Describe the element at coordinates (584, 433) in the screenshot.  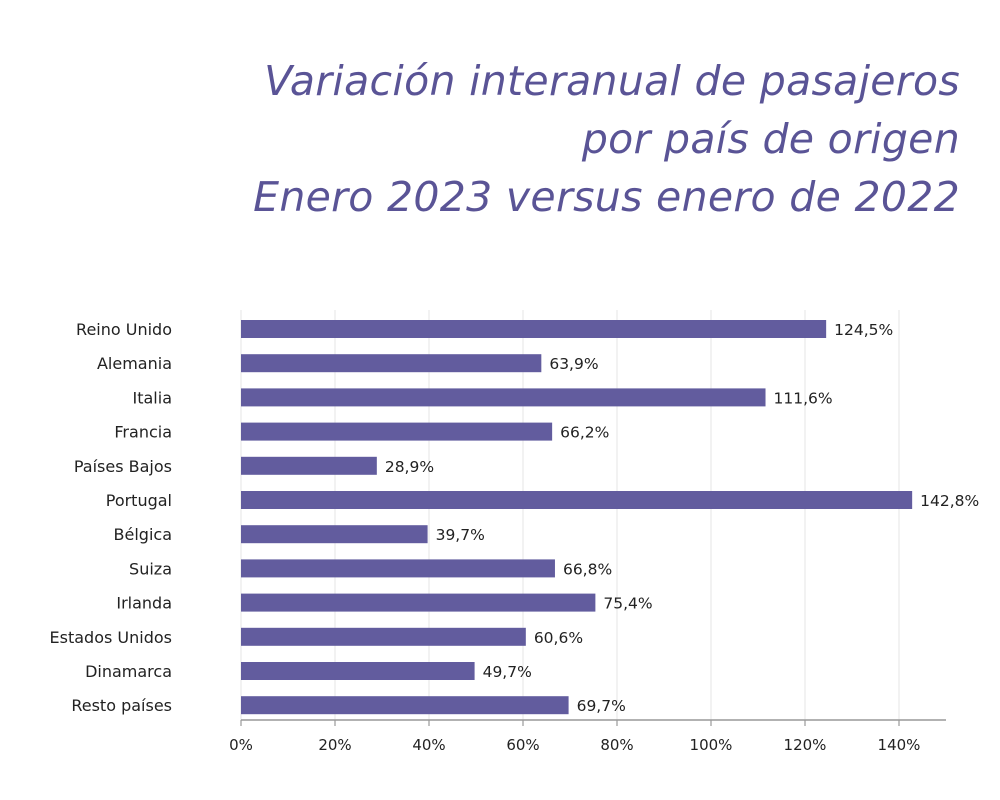
I see `data-label: 66,2%` at that location.